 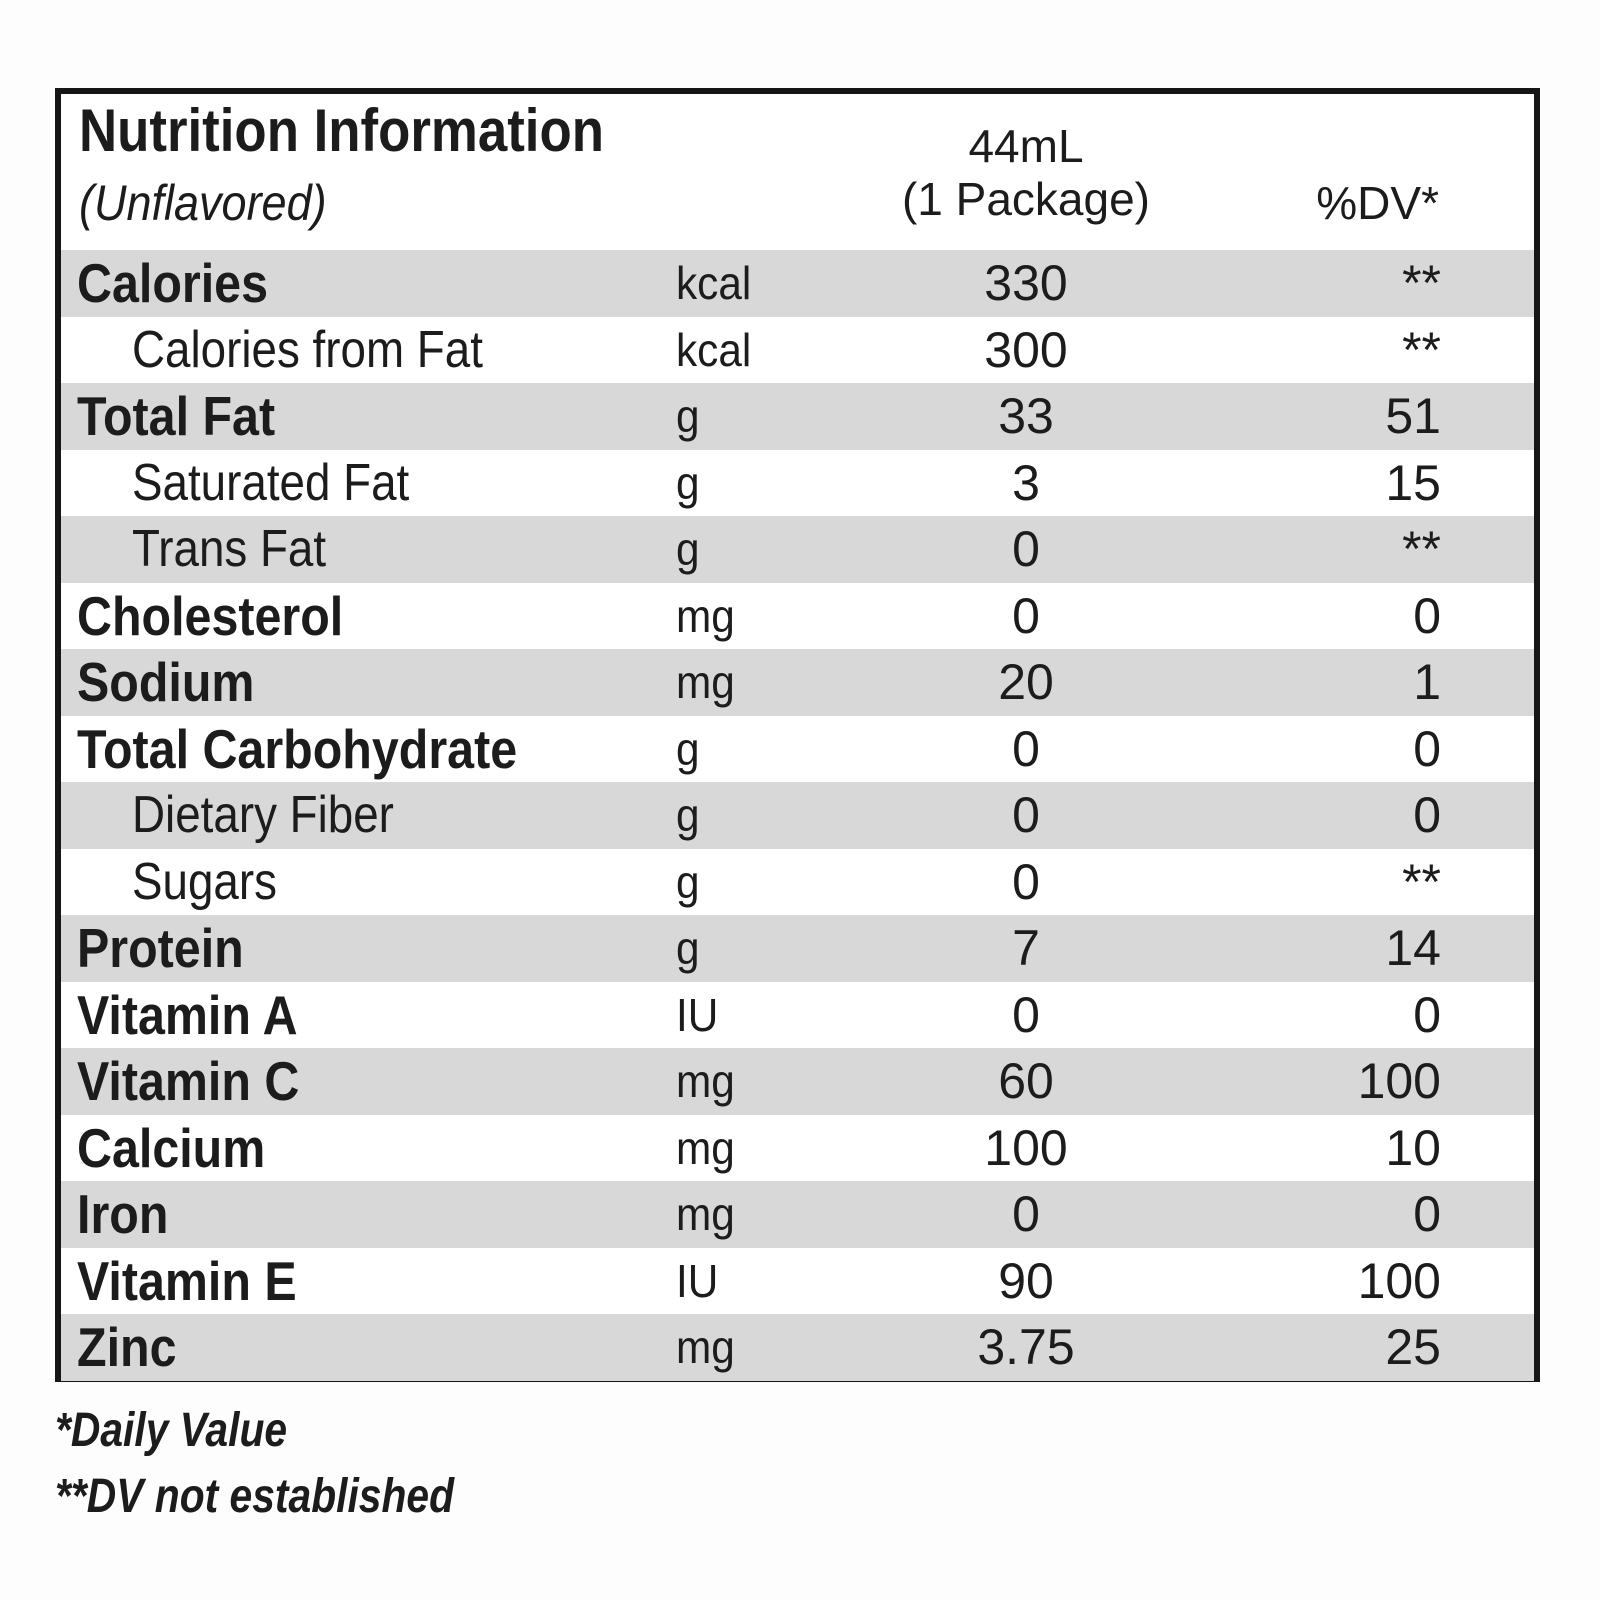 What do you see at coordinates (171, 1430) in the screenshot?
I see `footnote-daily-value: *Daily Value` at bounding box center [171, 1430].